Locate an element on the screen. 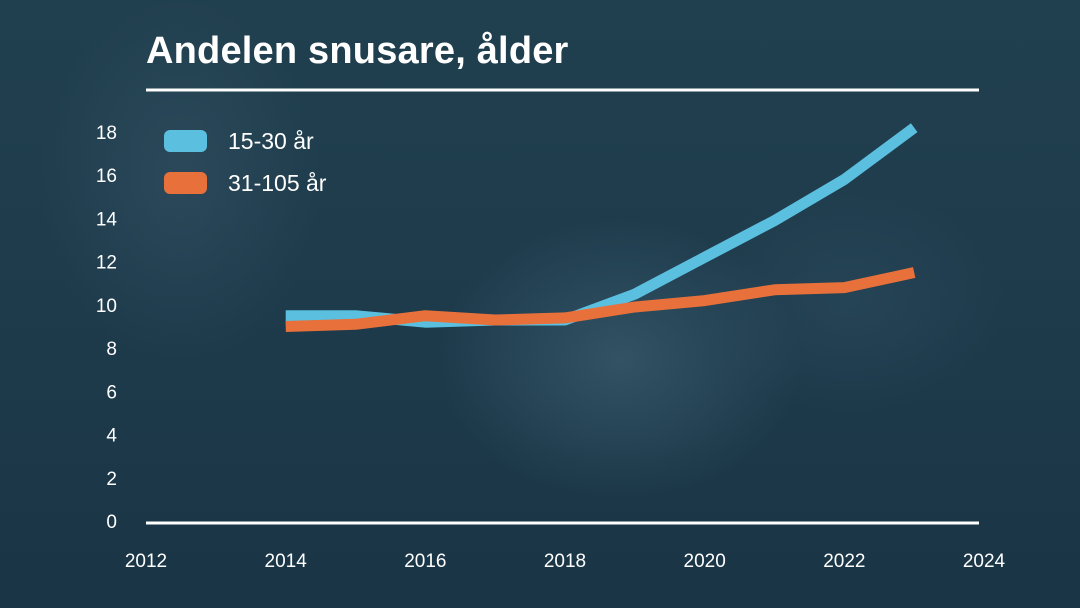 This screenshot has width=1080, height=608. y-tick-label: 2 is located at coordinates (111, 479).